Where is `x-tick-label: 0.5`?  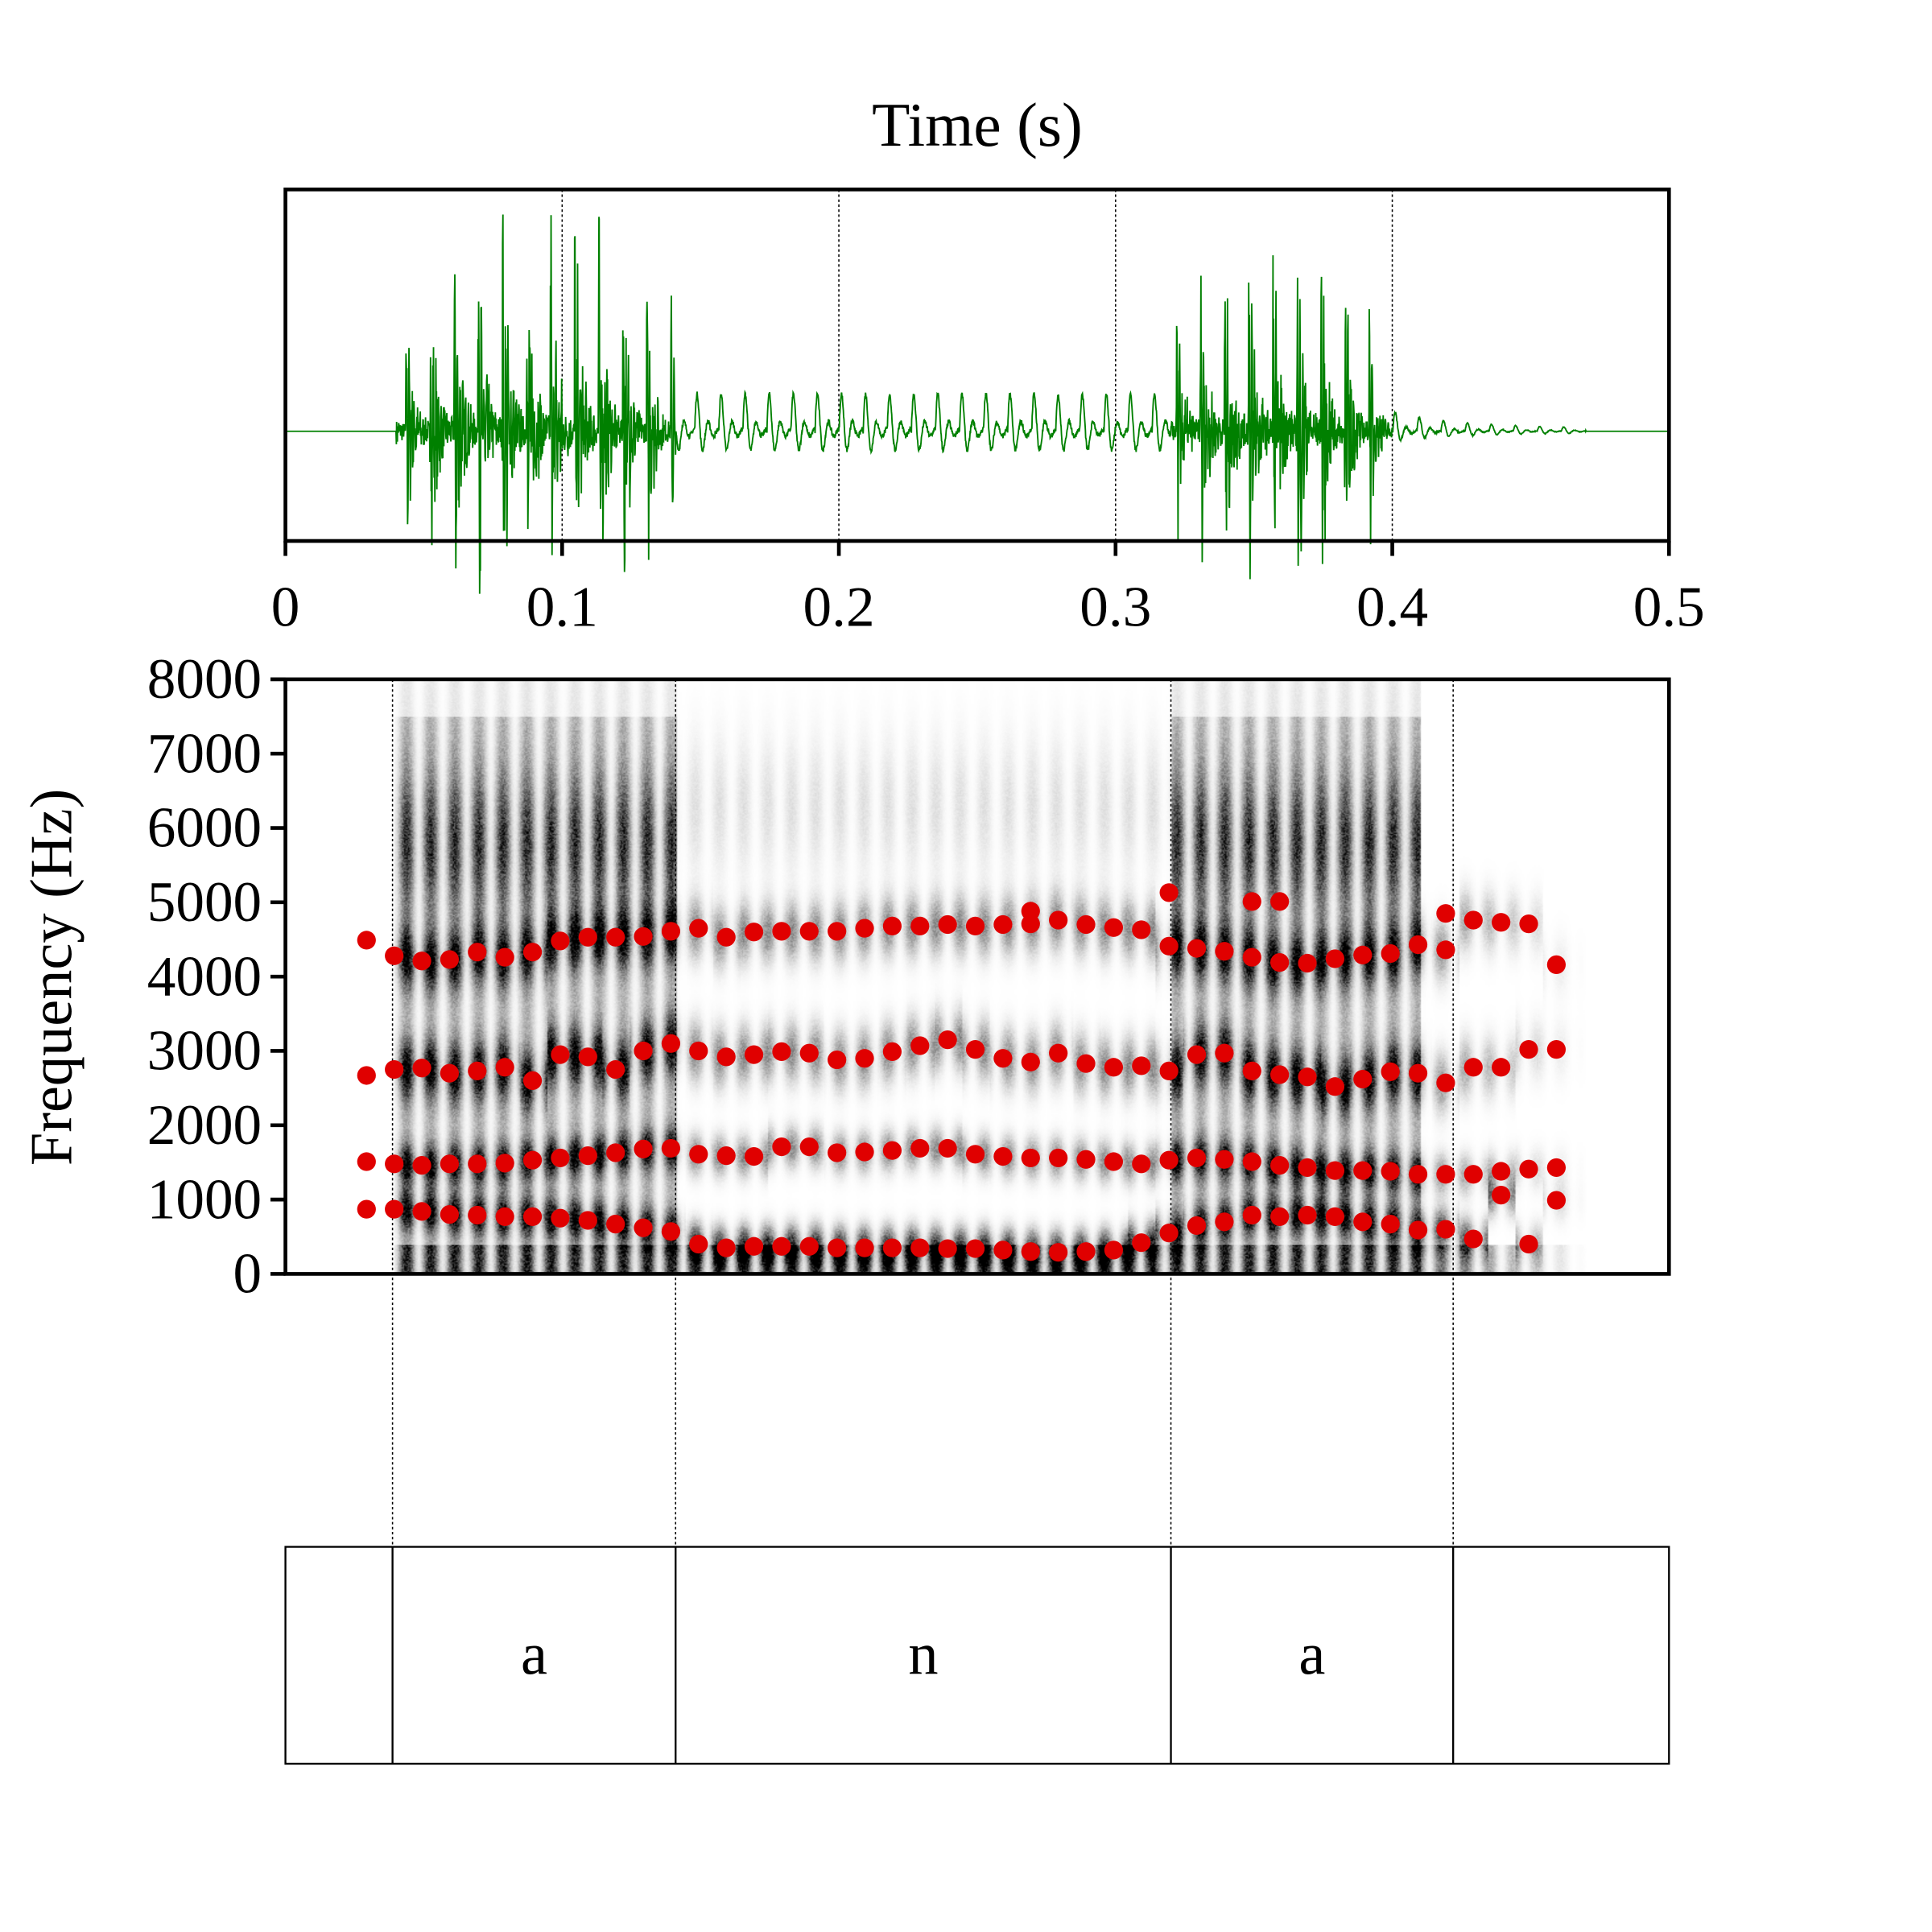 x-tick-label: 0.5 is located at coordinates (1669, 607).